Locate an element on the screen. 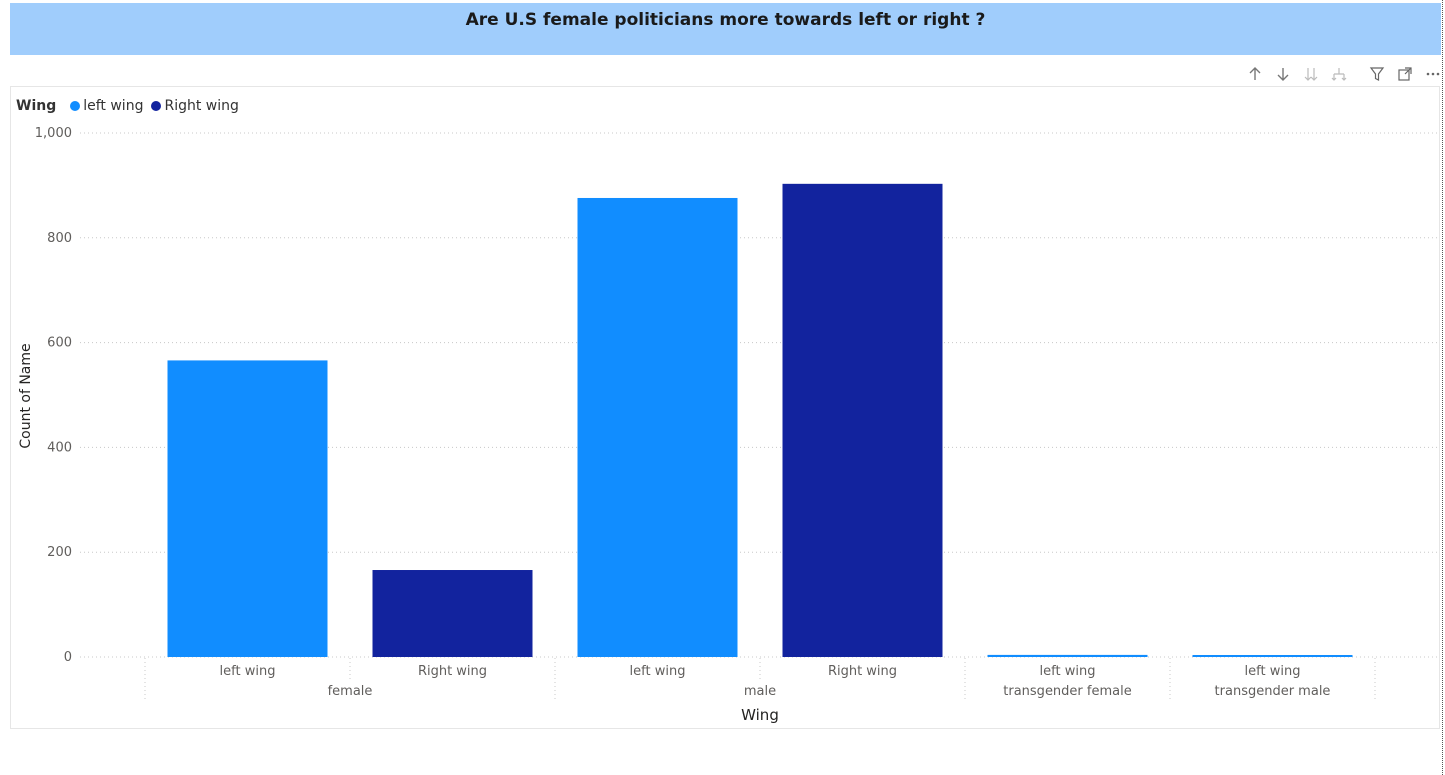  y-axis-title: Count of Name is located at coordinates (26, 395).